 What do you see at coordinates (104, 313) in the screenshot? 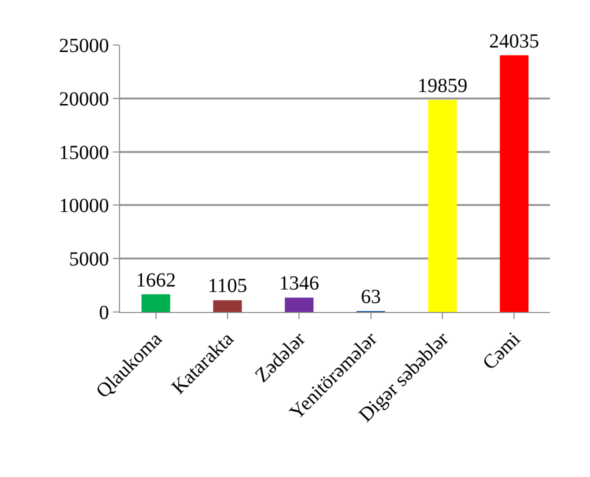
I see `y-tick-label: 0` at bounding box center [104, 313].